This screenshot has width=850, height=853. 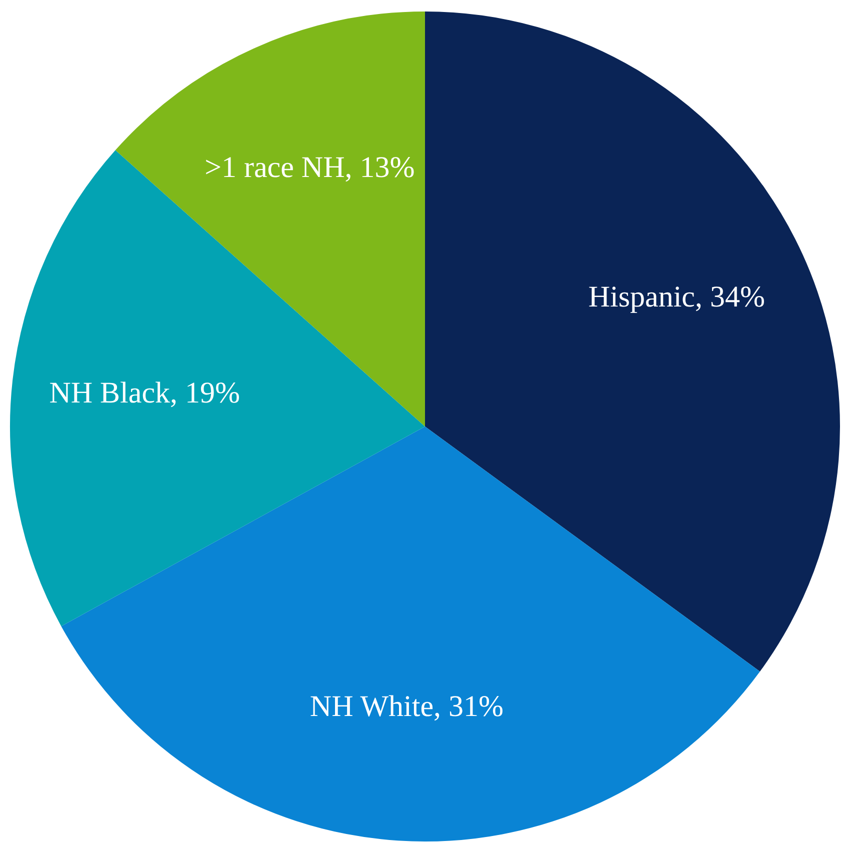 What do you see at coordinates (407, 706) in the screenshot?
I see `slice-label: NH White, 31%` at bounding box center [407, 706].